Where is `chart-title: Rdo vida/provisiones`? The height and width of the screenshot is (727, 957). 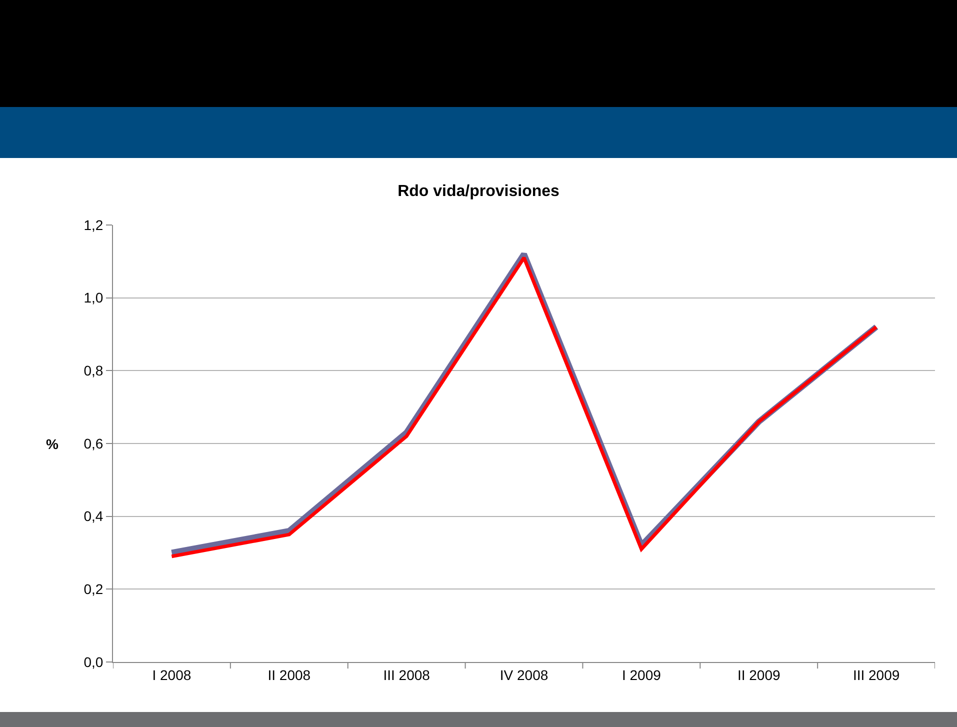 chart-title: Rdo vida/provisiones is located at coordinates (479, 191).